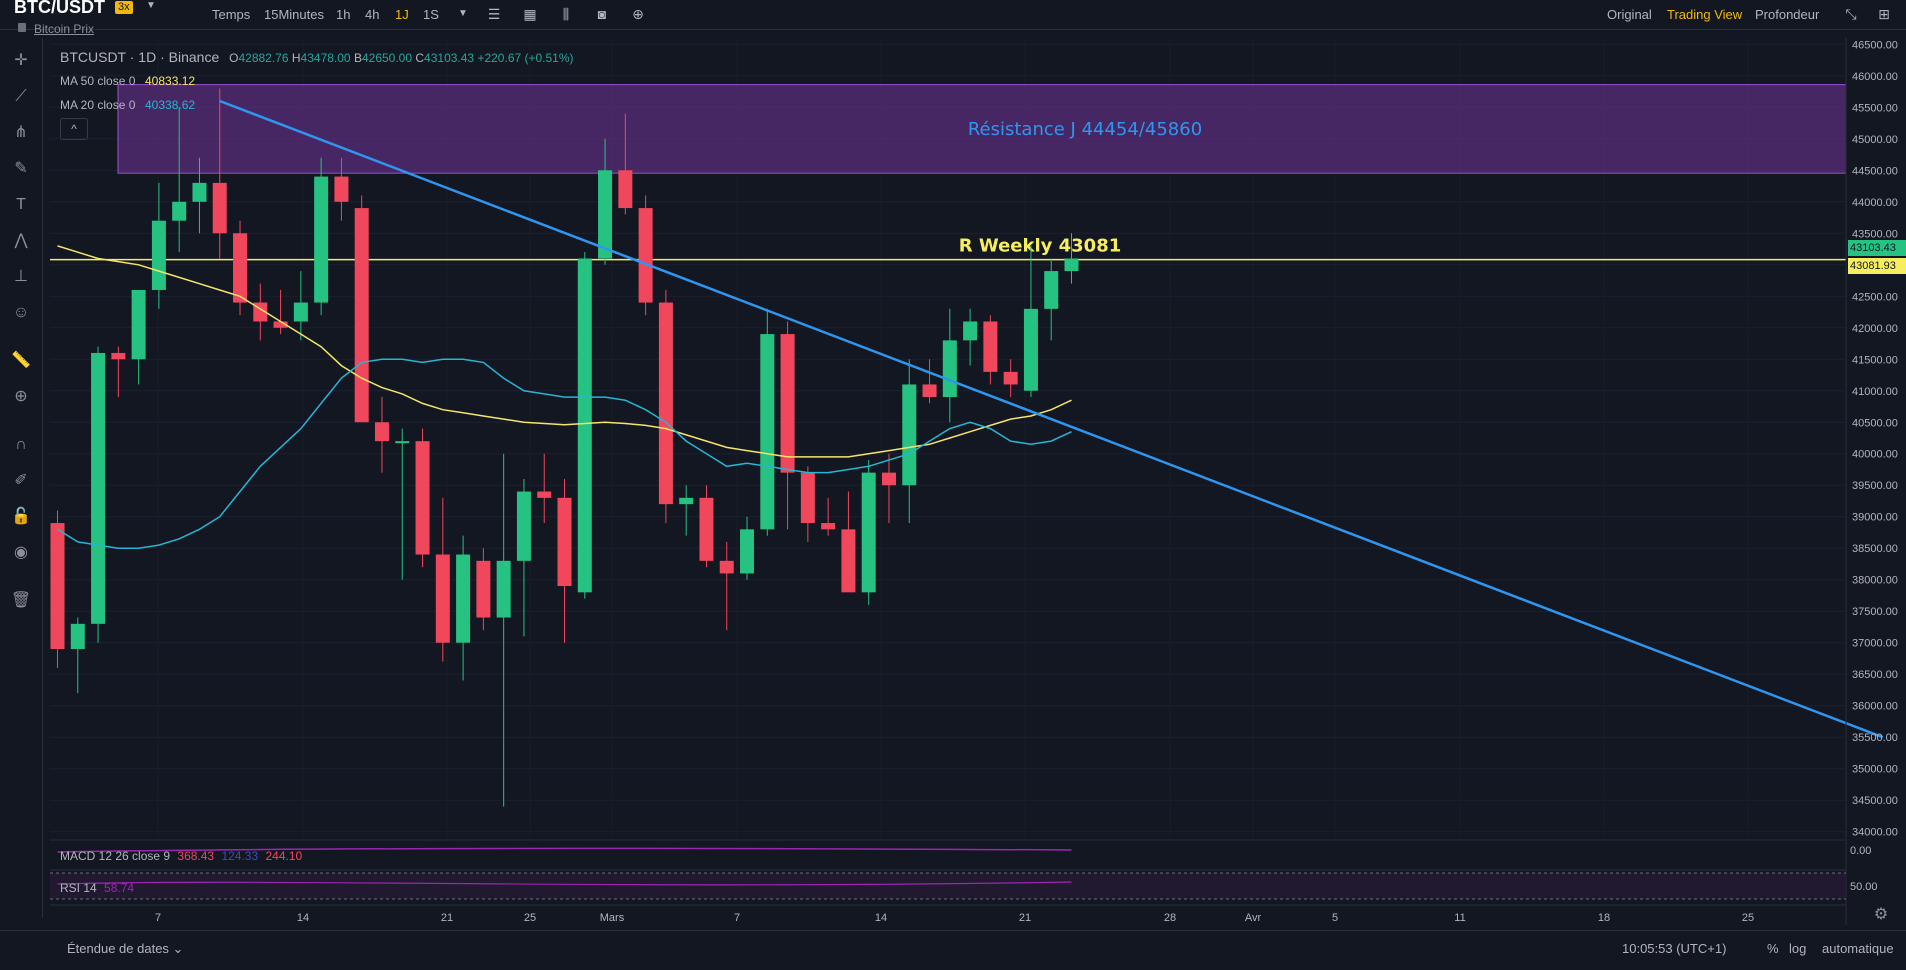  What do you see at coordinates (181, 856) in the screenshot?
I see `macd-legend: MACD 12 26 close 9 368.43 124.33 244.10` at bounding box center [181, 856].